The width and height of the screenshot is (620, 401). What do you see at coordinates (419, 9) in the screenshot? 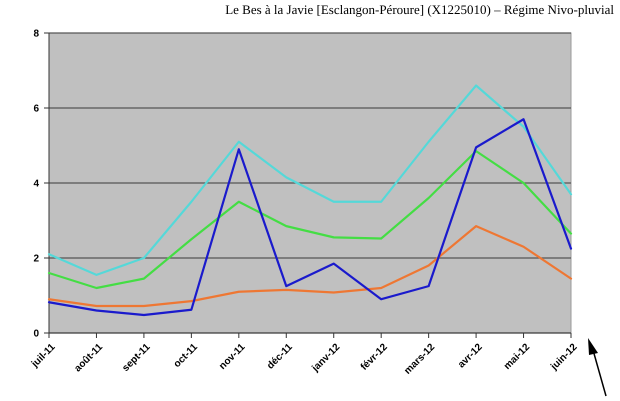
I see `chart-title: Le Bes à la Javie [Esclangon-Péroure] (X1225010) – Régime Nivo-pluvial` at bounding box center [419, 9].